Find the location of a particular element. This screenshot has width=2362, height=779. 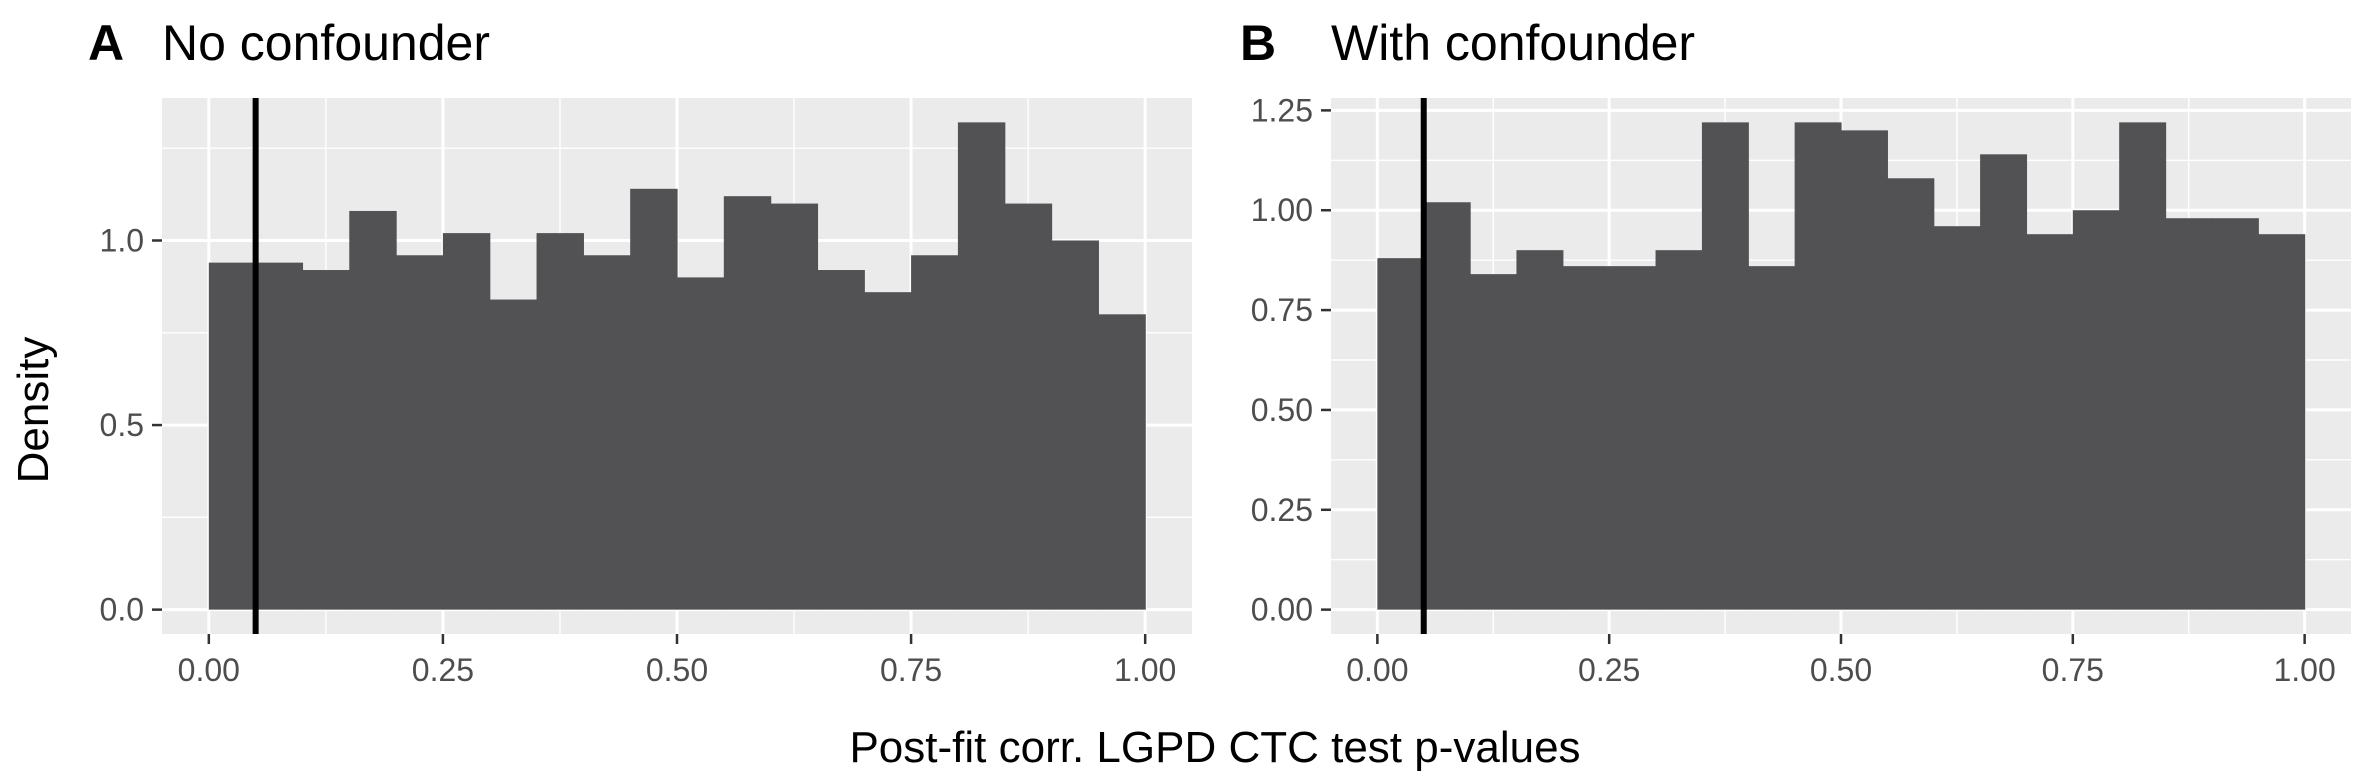

y-tick-label: 0.0 is located at coordinates (122, 610).